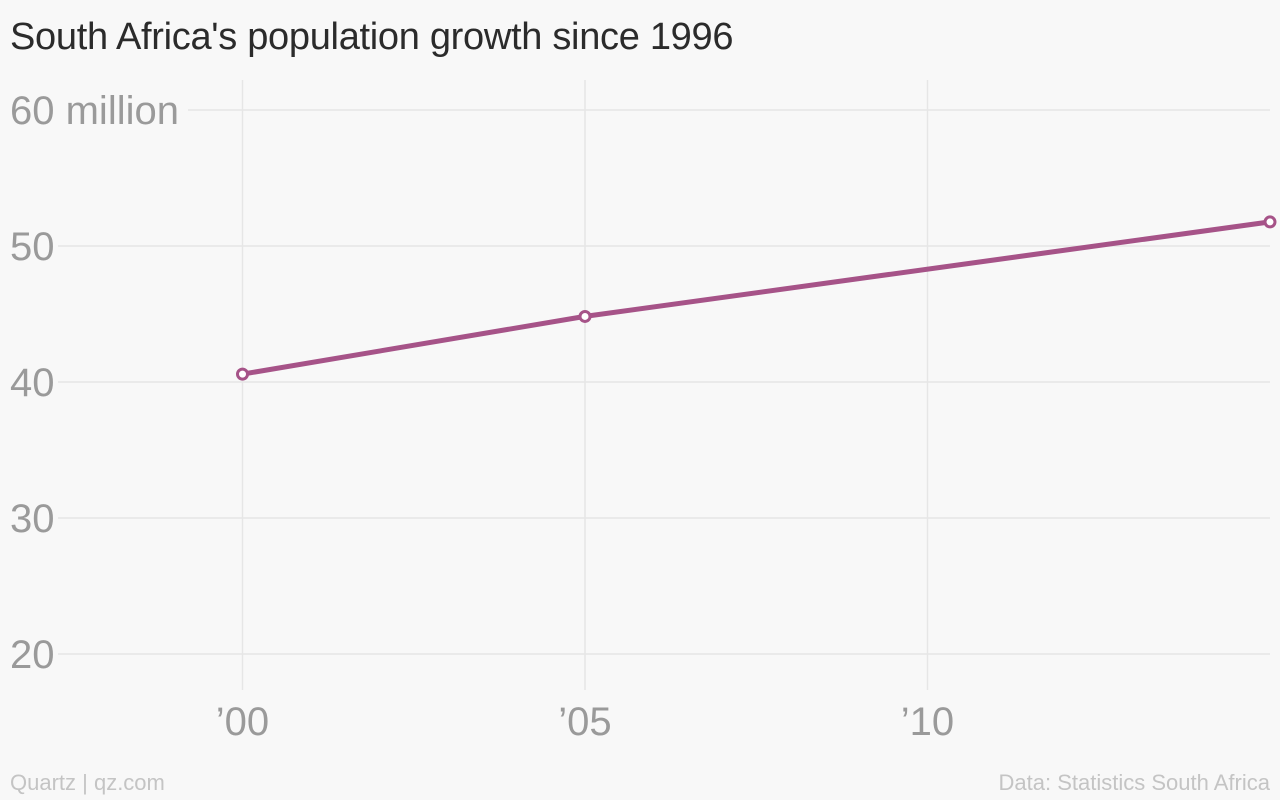 This screenshot has width=1280, height=800. Describe the element at coordinates (94, 111) in the screenshot. I see `y-tick-label: 60 million` at that location.